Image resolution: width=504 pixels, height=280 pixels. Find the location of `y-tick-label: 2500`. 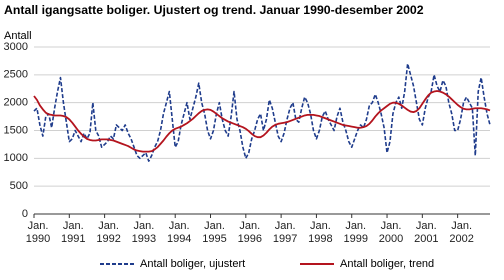

y-tick-label: 2500 is located at coordinates (16, 75).